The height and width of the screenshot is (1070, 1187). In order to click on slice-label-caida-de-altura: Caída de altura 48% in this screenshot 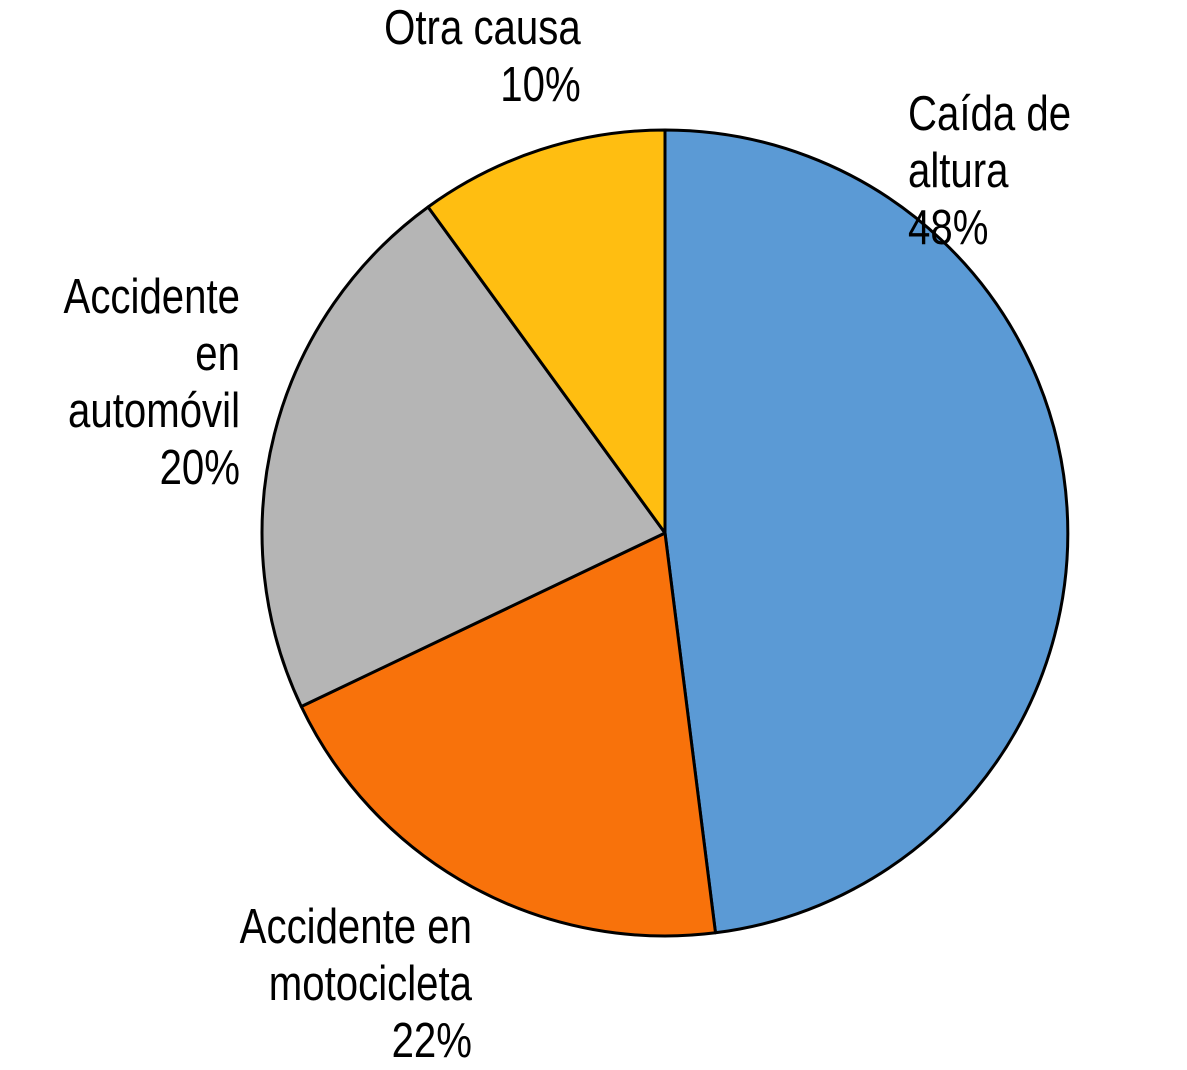, I will do `click(990, 171)`.